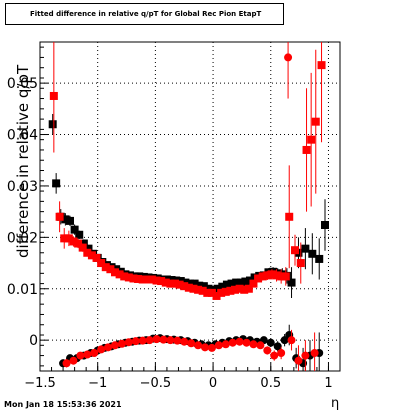  Describe the element at coordinates (335, 403) in the screenshot. I see `x-axis-label: η` at that location.